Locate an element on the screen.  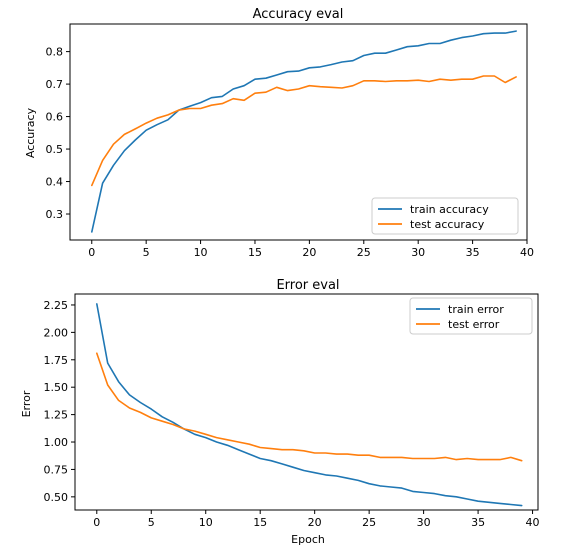
accuracy-x-tick-label: 35 is located at coordinates (473, 252).